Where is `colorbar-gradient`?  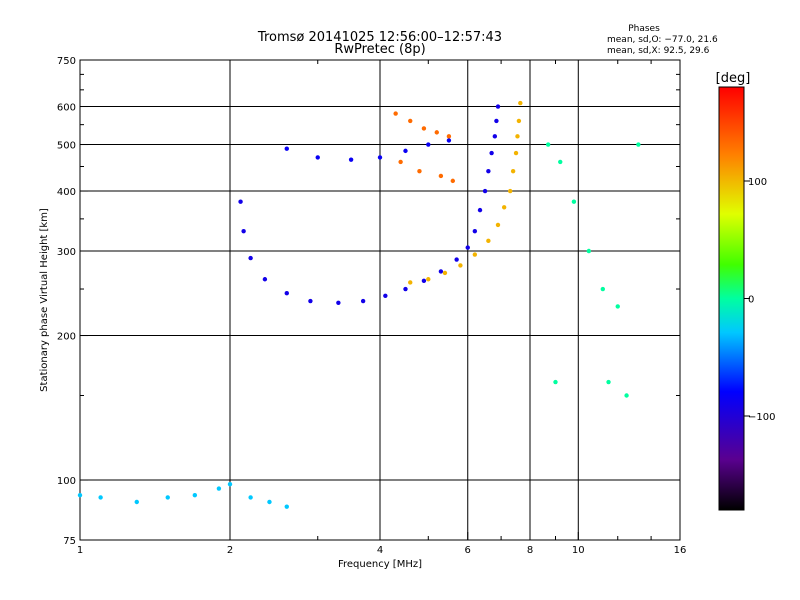
colorbar-gradient is located at coordinates (731, 298).